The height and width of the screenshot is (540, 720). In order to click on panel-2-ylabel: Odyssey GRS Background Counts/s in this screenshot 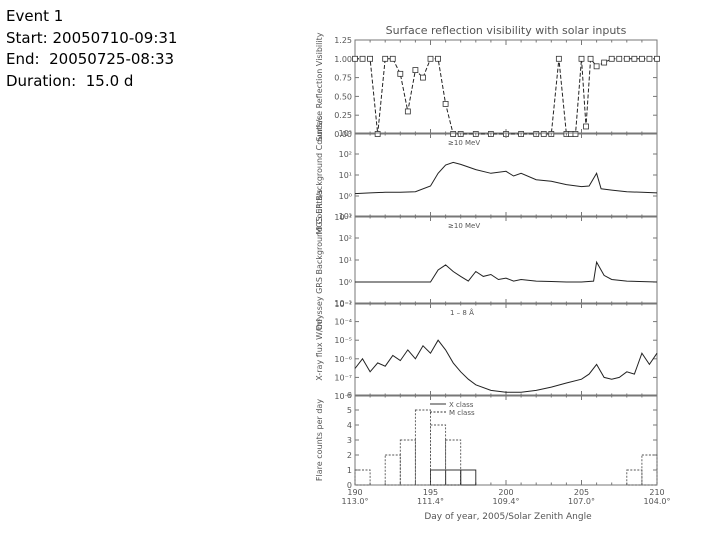, I will do `click(319, 259)`.